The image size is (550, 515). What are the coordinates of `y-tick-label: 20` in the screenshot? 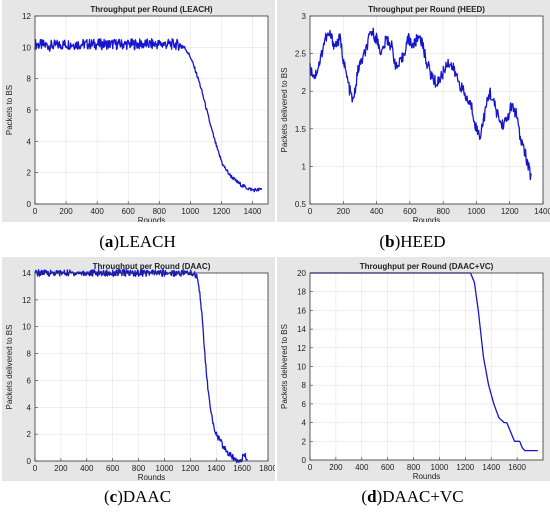 It's located at (301, 273).